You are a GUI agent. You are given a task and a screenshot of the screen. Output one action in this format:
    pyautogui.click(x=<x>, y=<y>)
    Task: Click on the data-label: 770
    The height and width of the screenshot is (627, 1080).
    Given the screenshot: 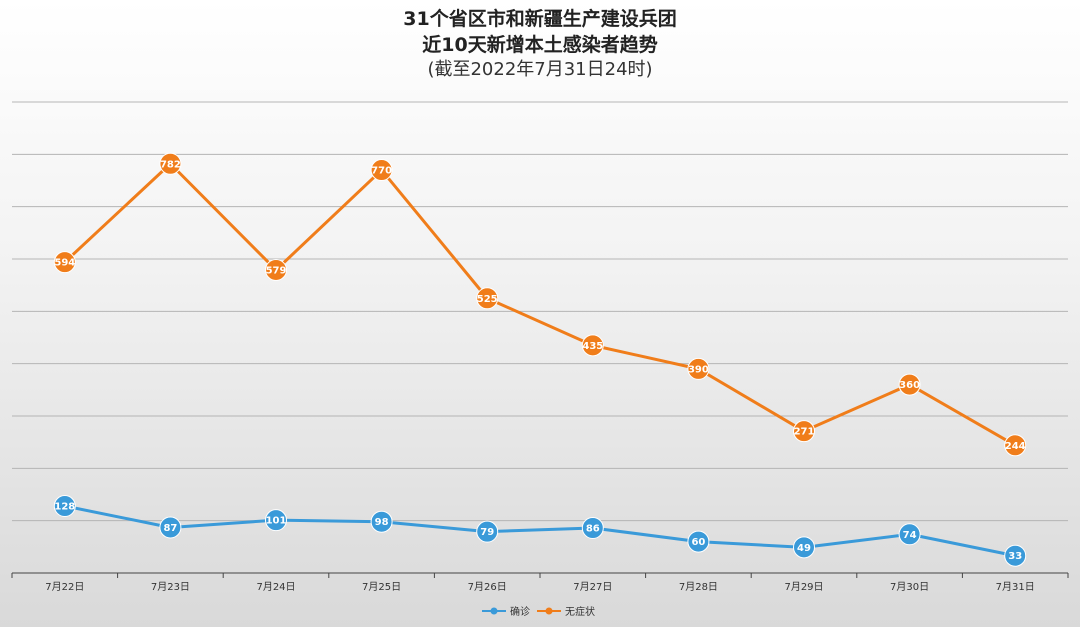 What is the action you would take?
    pyautogui.click(x=381, y=171)
    